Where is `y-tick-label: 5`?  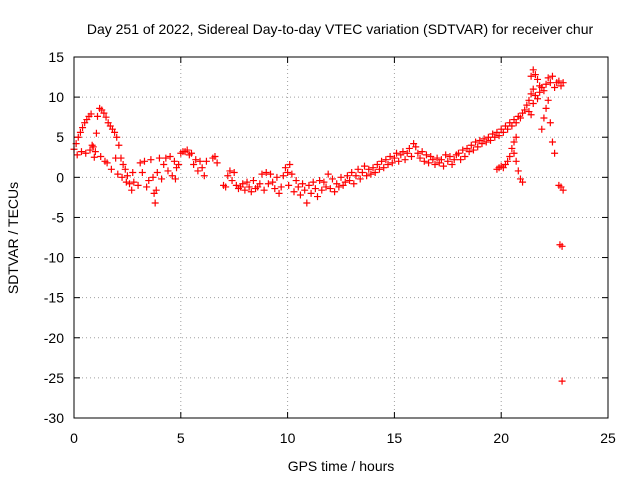
y-tick-label: 5 is located at coordinates (60, 137).